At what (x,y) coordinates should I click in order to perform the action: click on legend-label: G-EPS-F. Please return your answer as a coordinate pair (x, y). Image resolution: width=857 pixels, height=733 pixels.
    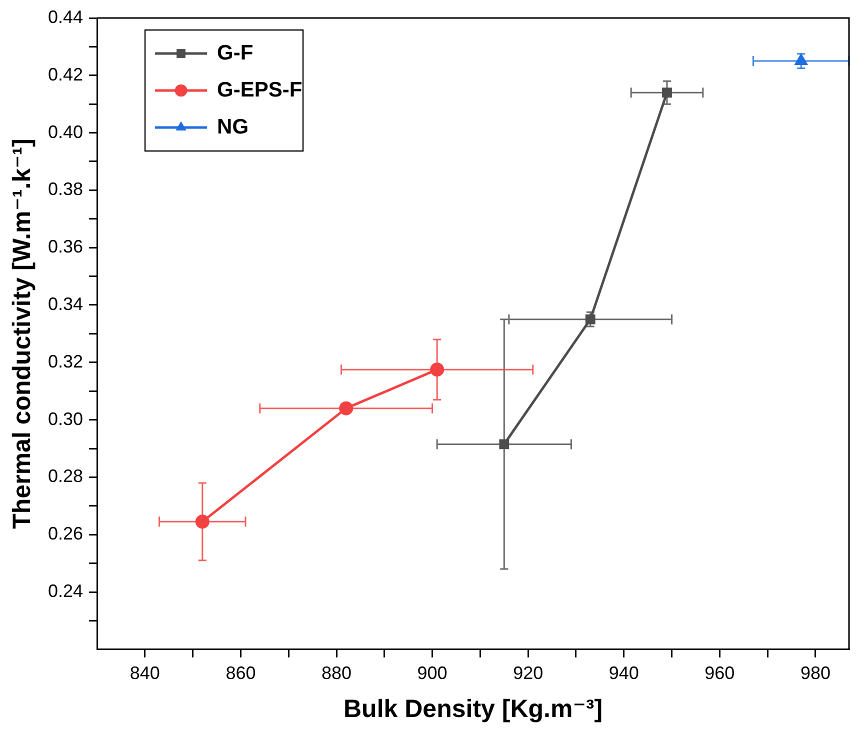
    Looking at the image, I should click on (259, 90).